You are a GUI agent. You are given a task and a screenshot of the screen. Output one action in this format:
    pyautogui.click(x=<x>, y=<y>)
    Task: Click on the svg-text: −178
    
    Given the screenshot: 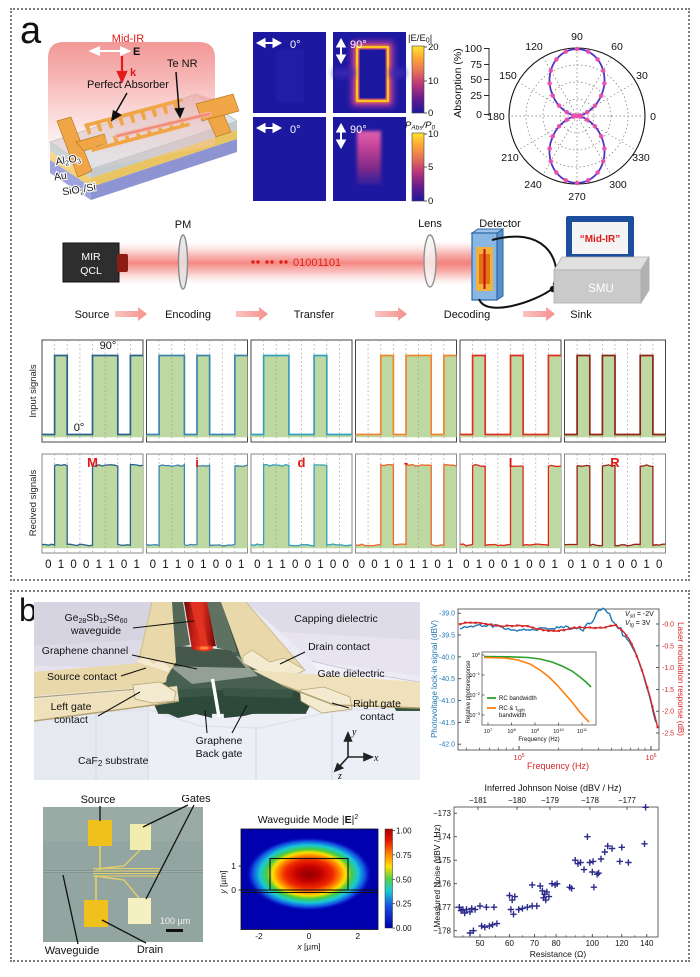 What is the action you would take?
    pyautogui.click(x=442, y=931)
    